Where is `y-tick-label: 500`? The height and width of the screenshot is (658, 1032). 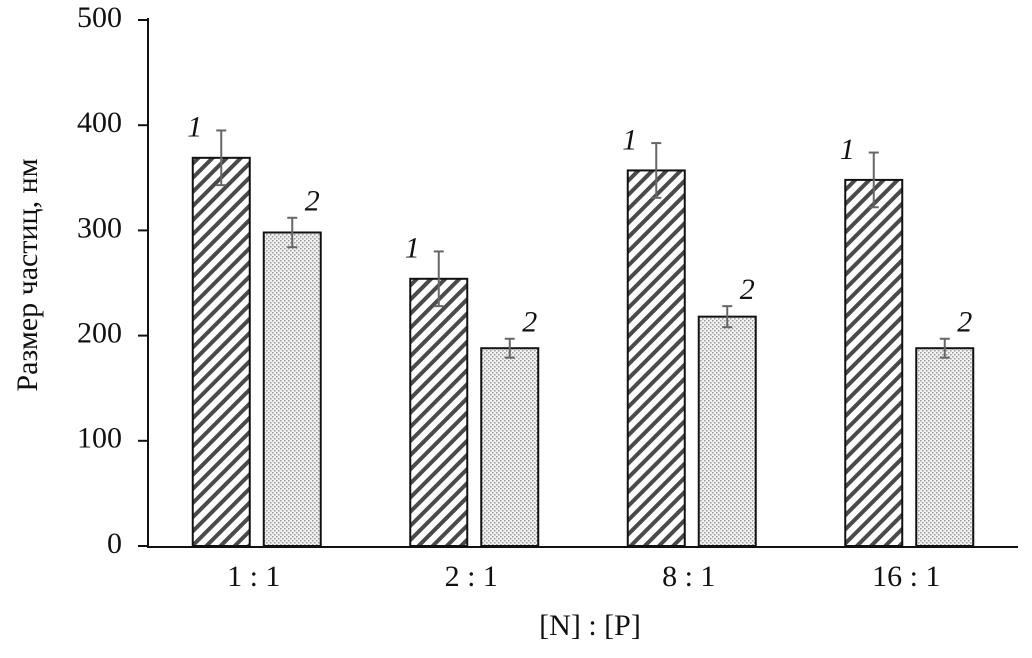 y-tick-label: 500 is located at coordinates (99, 17).